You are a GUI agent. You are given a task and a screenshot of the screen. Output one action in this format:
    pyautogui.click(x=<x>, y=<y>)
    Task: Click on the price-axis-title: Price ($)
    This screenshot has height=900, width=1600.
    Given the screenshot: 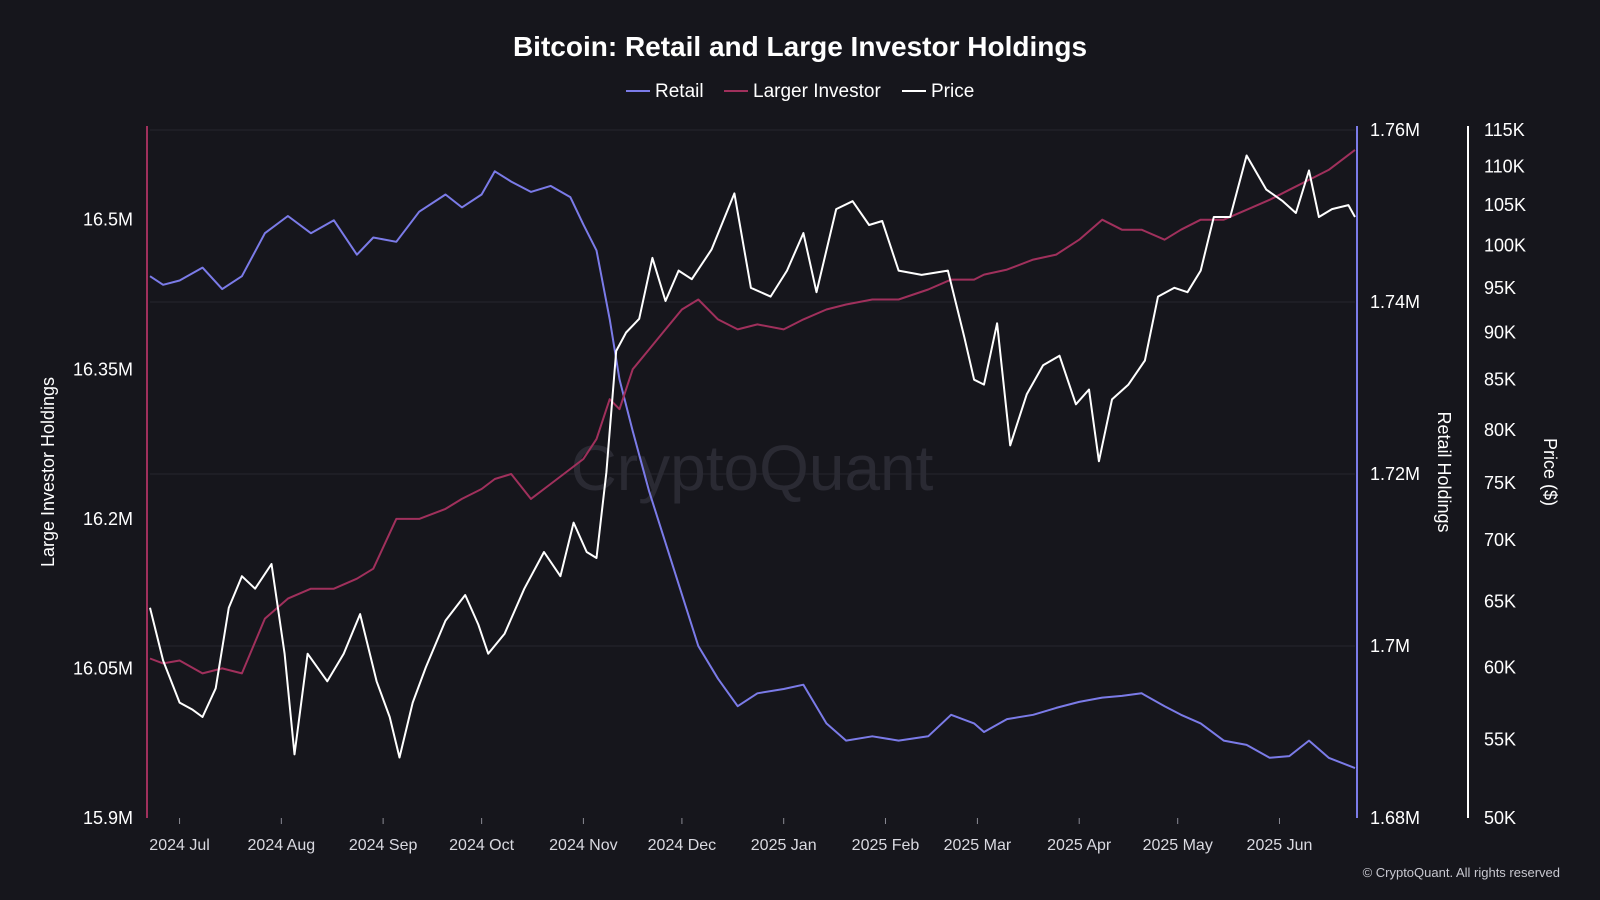 What is the action you would take?
    pyautogui.click(x=1550, y=472)
    